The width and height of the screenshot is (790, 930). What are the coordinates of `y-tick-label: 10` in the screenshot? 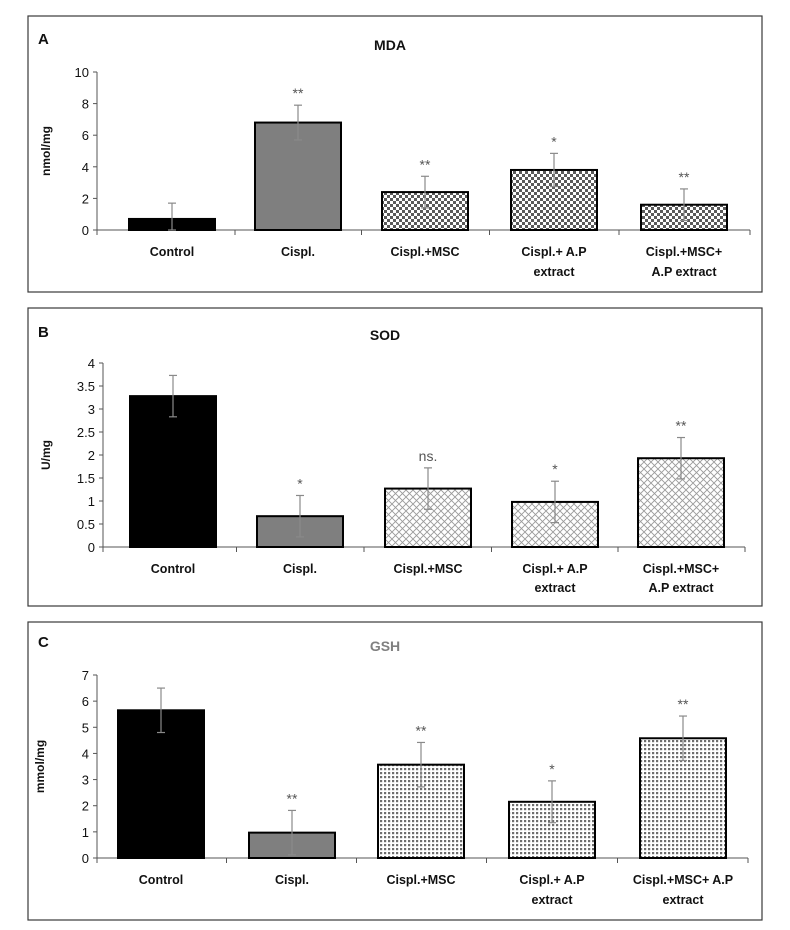 It's located at (82, 72).